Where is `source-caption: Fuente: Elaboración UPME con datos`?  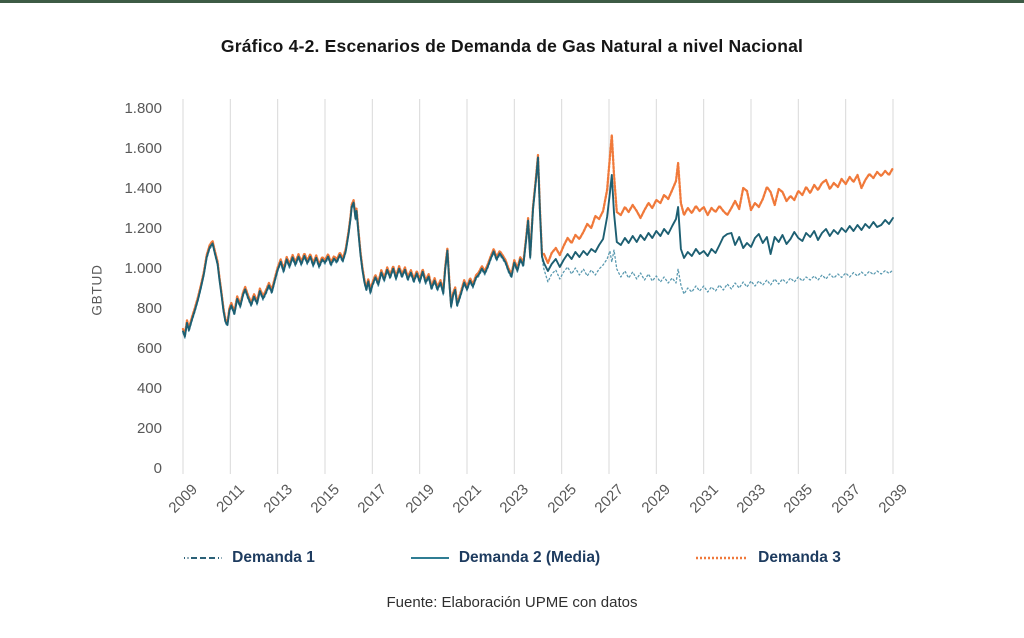
source-caption: Fuente: Elaboración UPME con datos is located at coordinates (512, 602).